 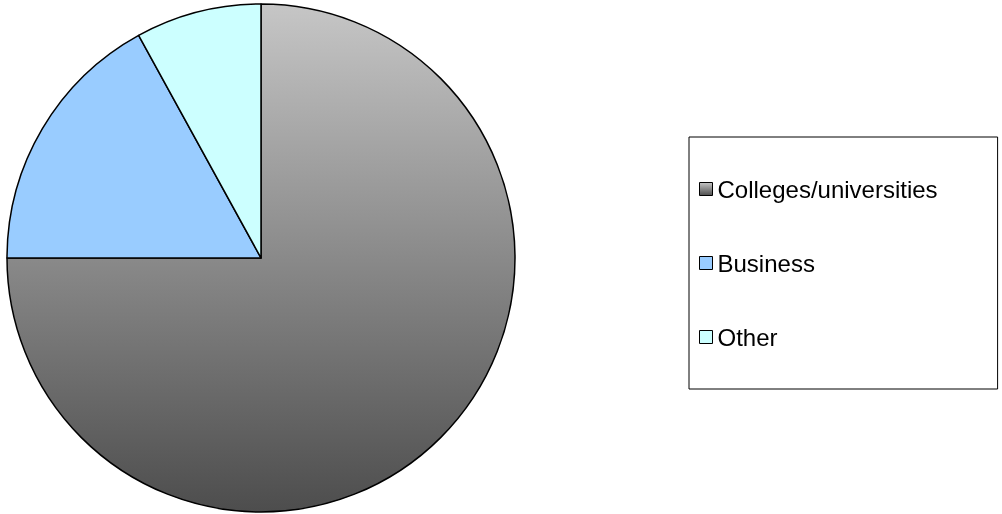 I want to click on legend-label: Colleges/universities, so click(x=827, y=189).